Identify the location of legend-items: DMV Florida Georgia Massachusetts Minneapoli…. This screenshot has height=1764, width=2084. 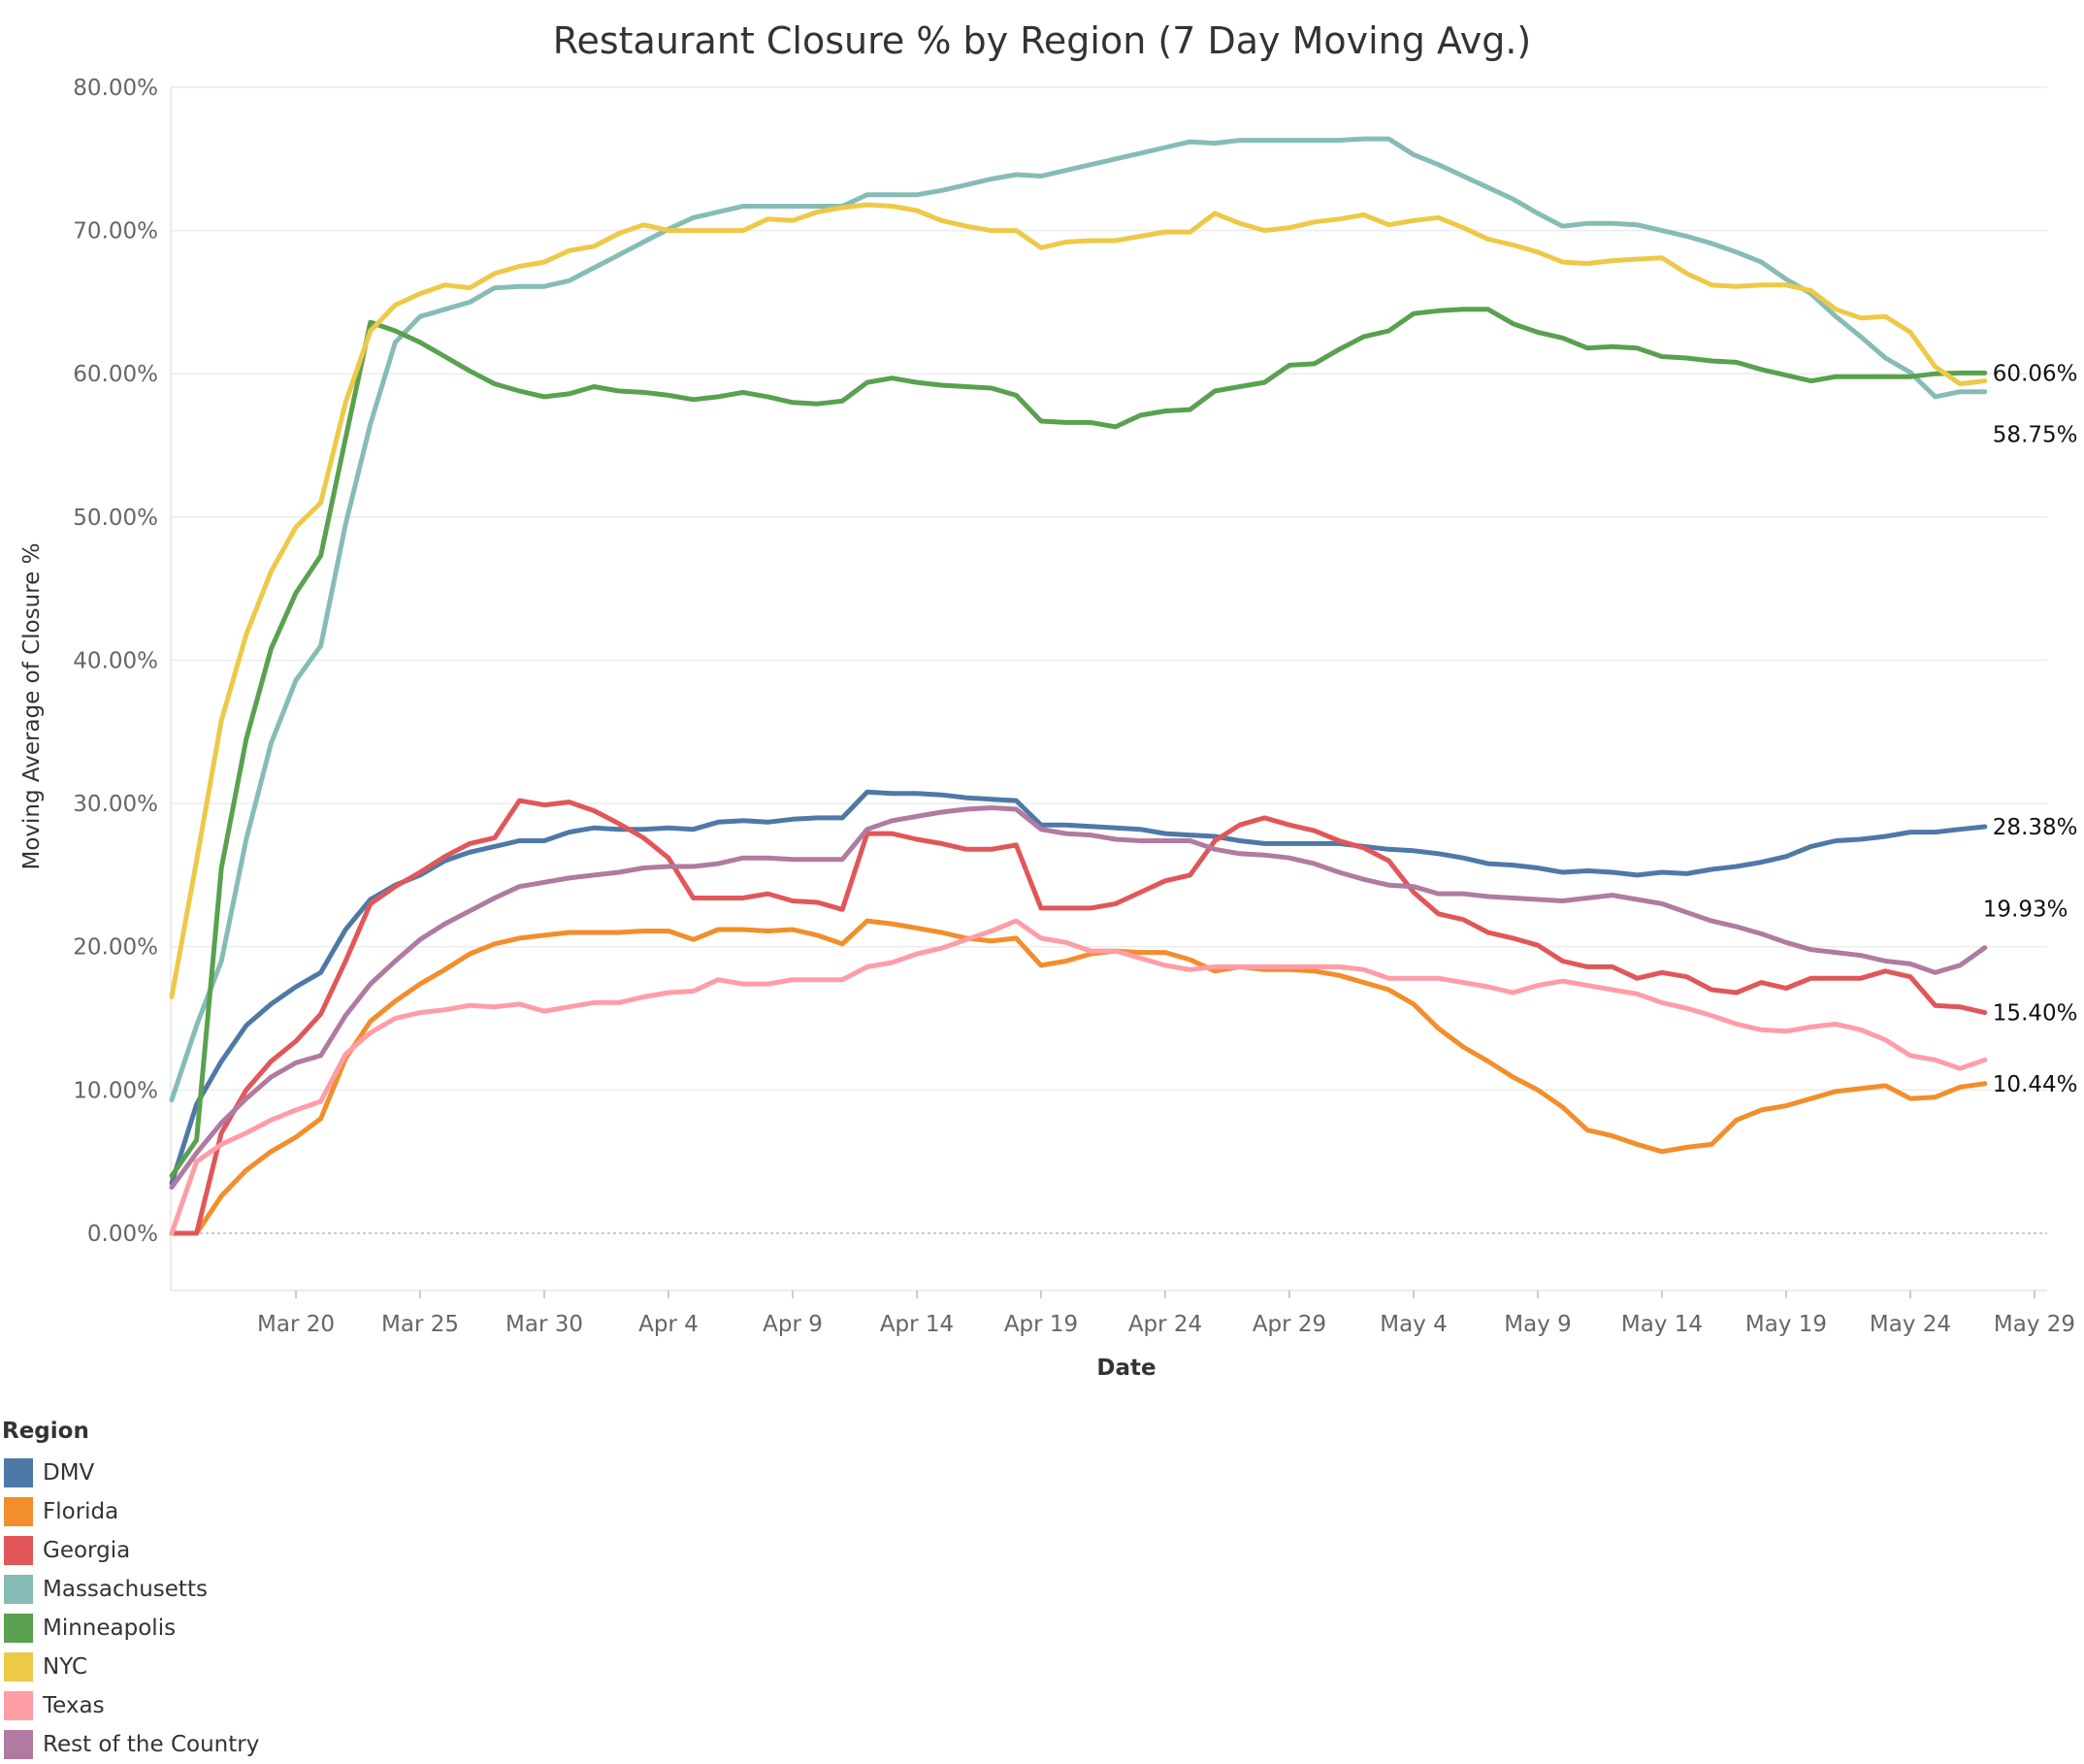
(129, 1609).